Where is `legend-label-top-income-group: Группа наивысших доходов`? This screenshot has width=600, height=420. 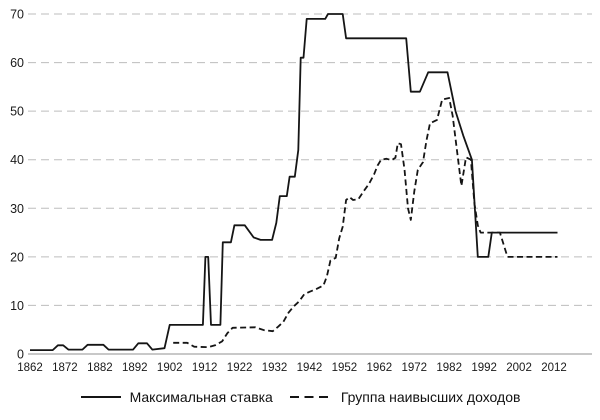 legend-label-top-income-group: Группа наивысших доходов is located at coordinates (430, 397).